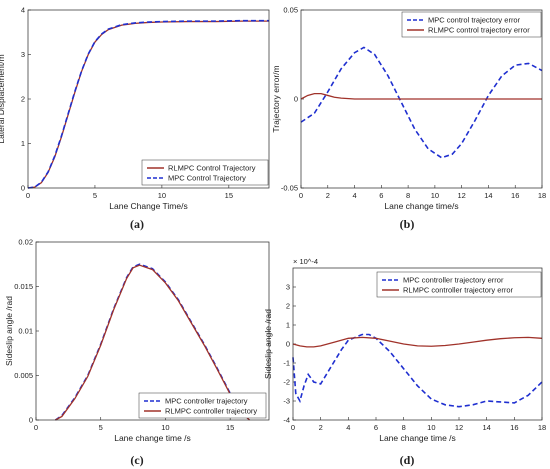 The height and width of the screenshot is (469, 550). Describe the element at coordinates (305, 261) in the screenshot. I see `y-exponent-label: × 10^-4` at that location.